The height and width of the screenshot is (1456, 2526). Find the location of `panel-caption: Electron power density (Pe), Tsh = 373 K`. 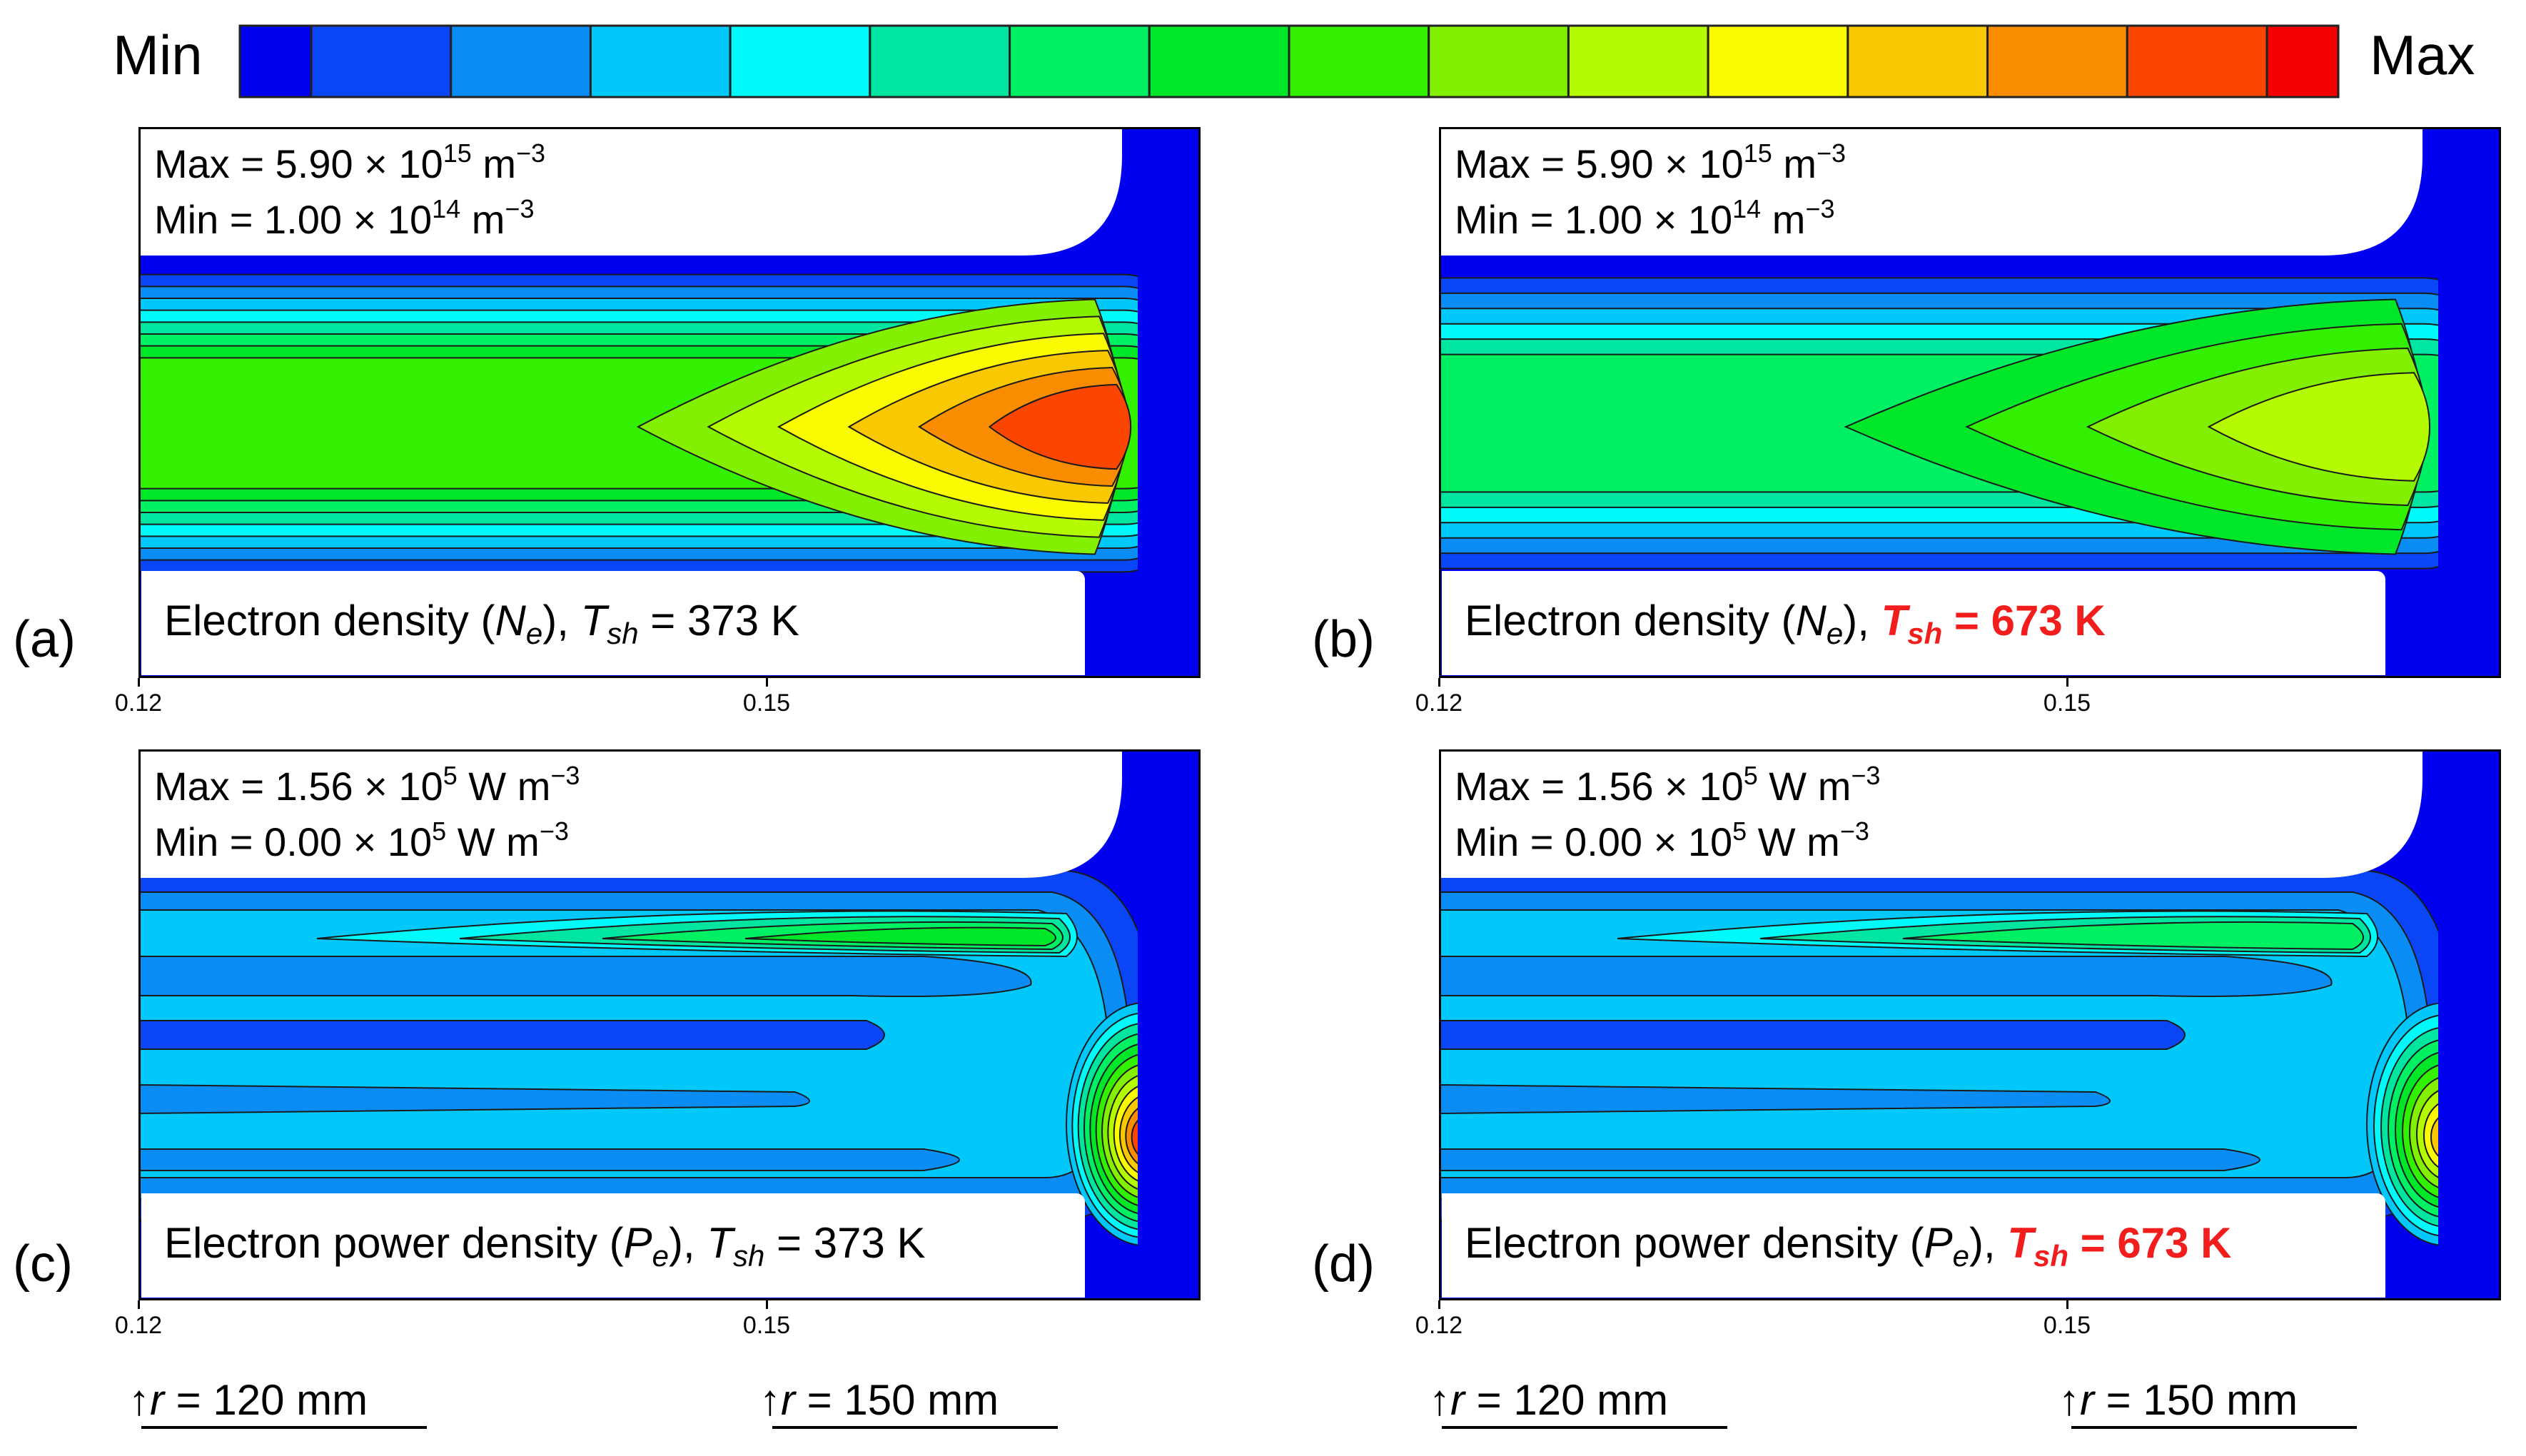

panel-caption: Electron power density (Pe), Tsh = 373 K is located at coordinates (545, 1246).